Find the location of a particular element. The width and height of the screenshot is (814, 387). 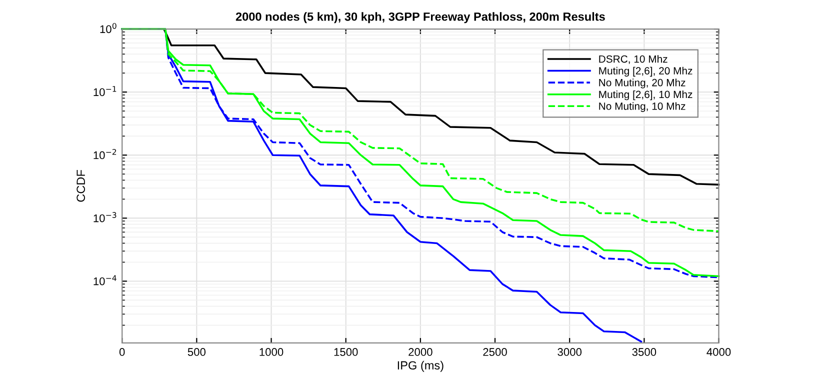

y-tick-label: 10$^{−4}$ is located at coordinates (105, 280).